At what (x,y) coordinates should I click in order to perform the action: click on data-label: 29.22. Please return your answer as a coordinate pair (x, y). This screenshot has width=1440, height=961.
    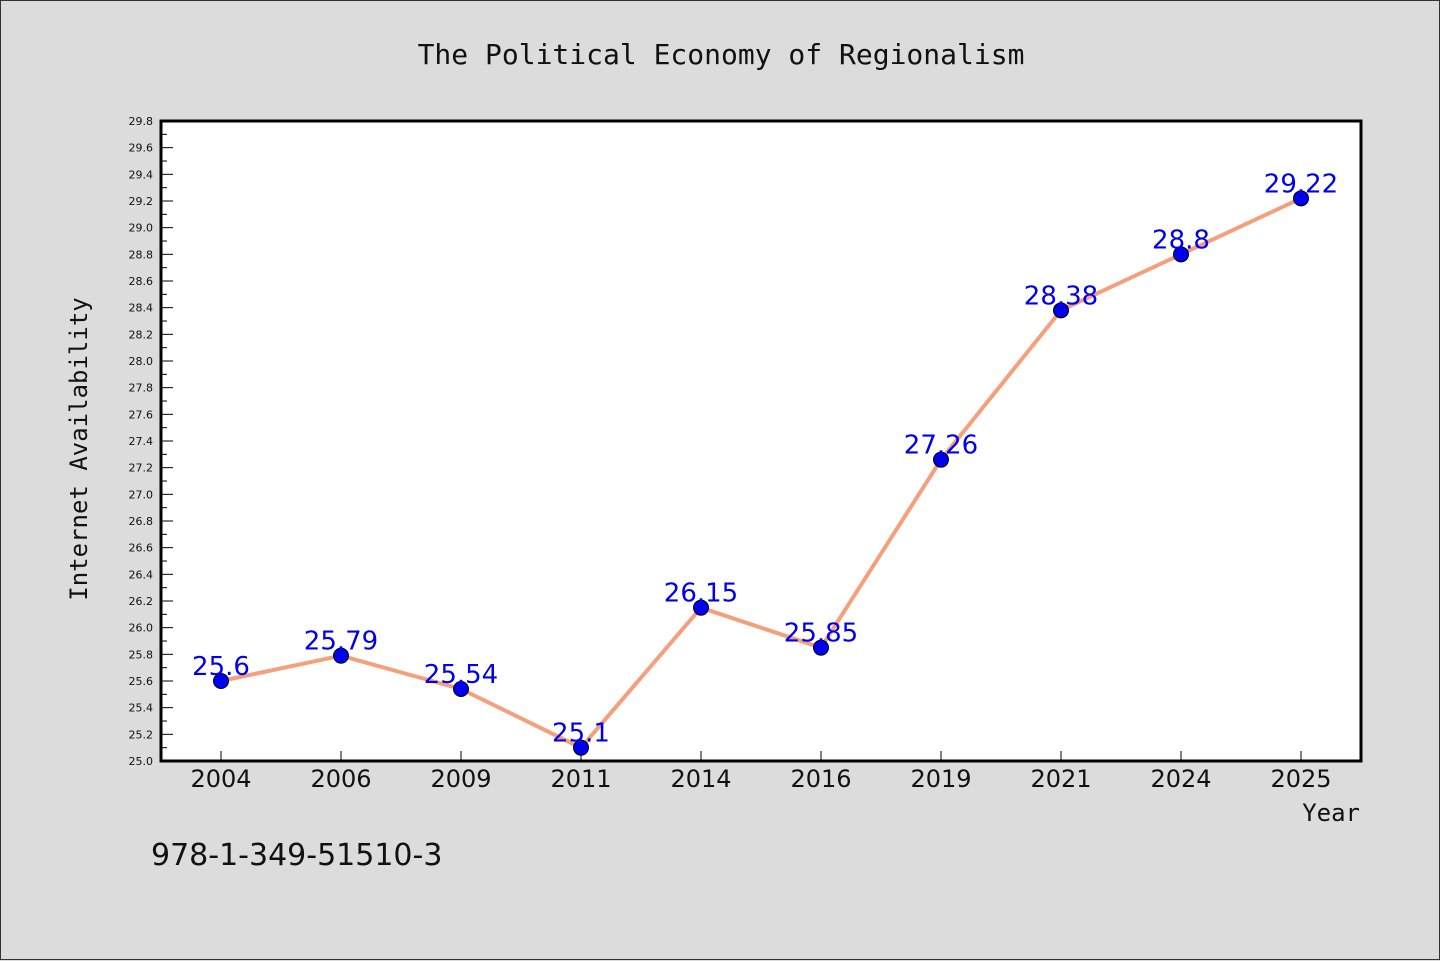
    Looking at the image, I should click on (1301, 184).